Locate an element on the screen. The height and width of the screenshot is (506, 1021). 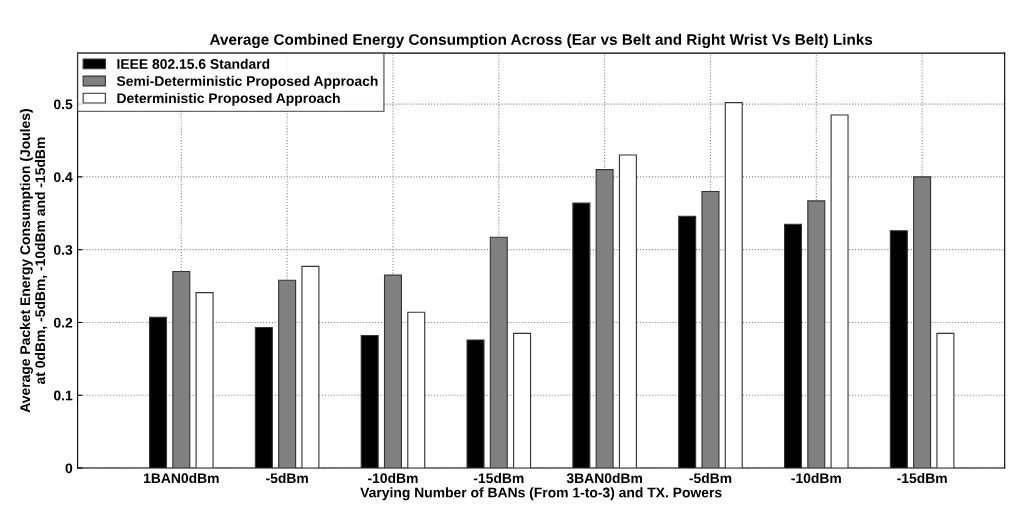
legend-label: Deterministic Proposed Approach is located at coordinates (228, 99).